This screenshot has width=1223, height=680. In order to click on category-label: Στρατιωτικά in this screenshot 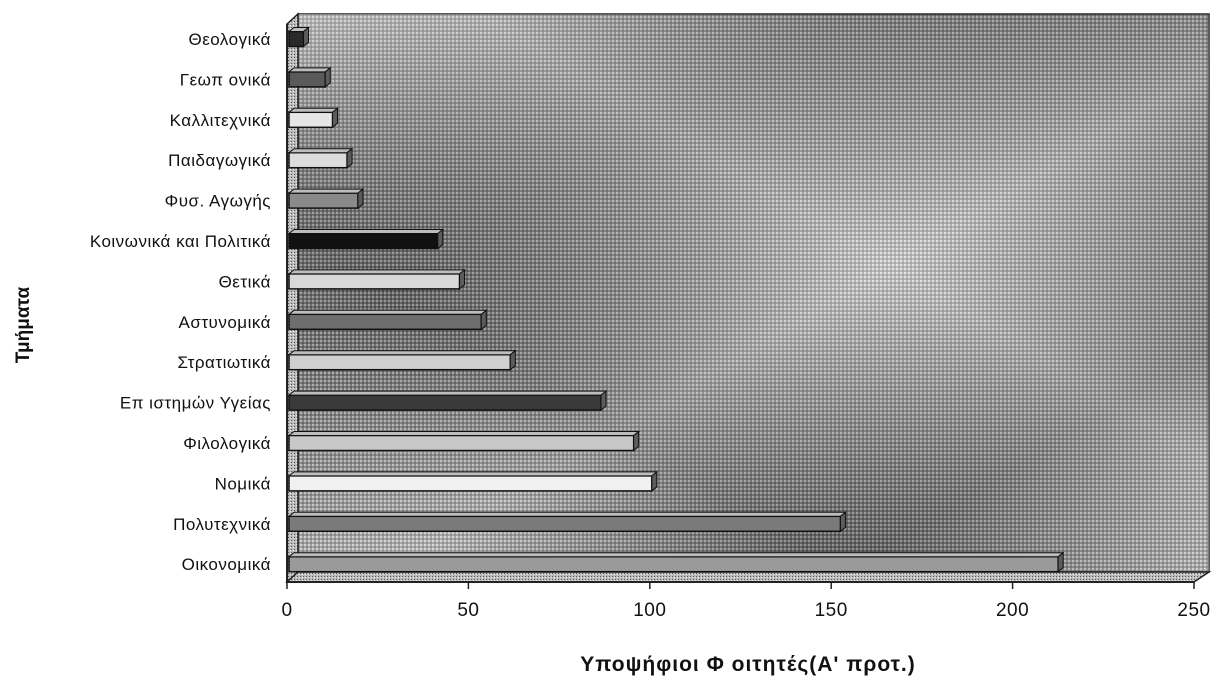, I will do `click(224, 362)`.